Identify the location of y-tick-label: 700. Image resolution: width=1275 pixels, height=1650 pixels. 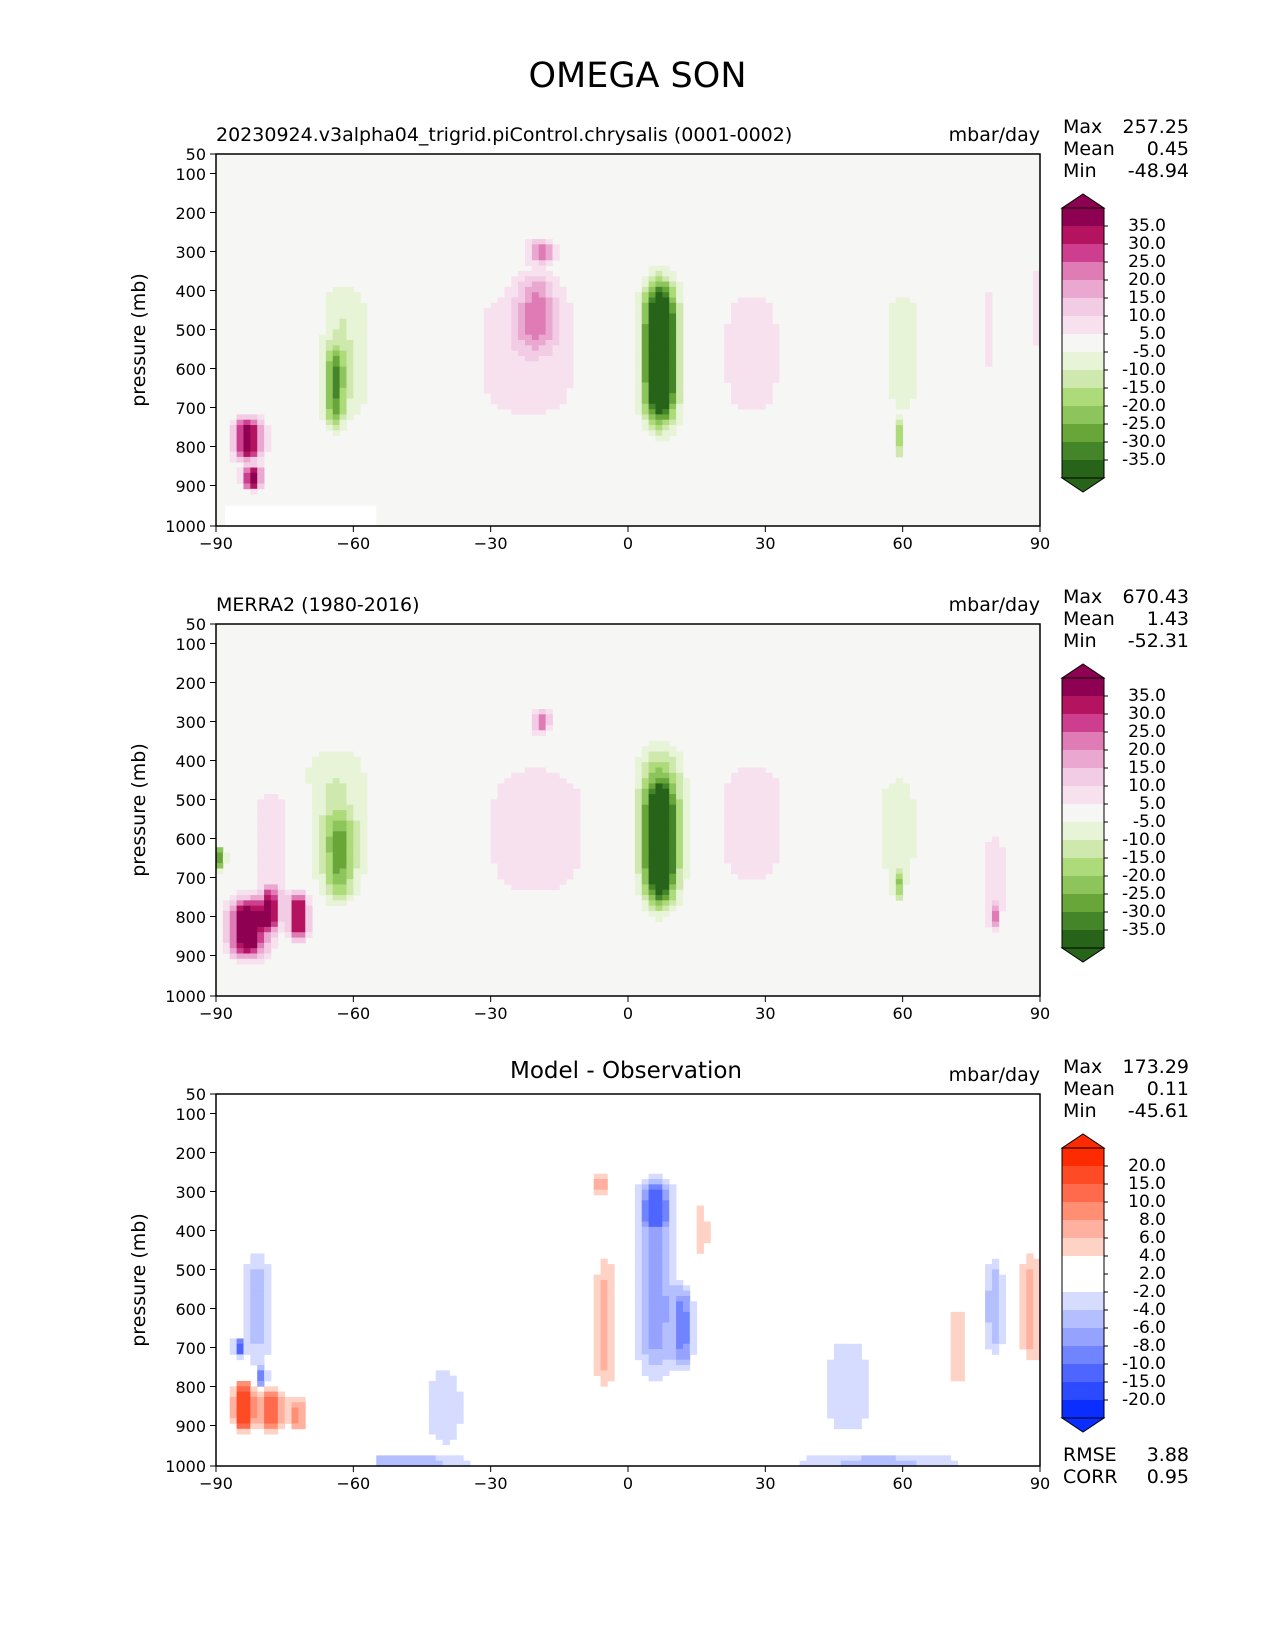
(190, 1348).